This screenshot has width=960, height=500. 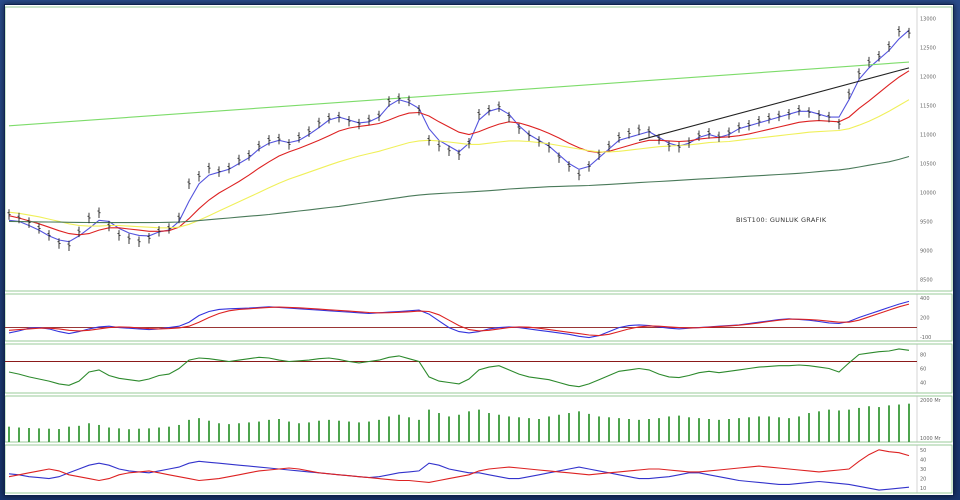 What do you see at coordinates (923, 384) in the screenshot?
I see `y-tick-label-rsi: 40` at bounding box center [923, 384].